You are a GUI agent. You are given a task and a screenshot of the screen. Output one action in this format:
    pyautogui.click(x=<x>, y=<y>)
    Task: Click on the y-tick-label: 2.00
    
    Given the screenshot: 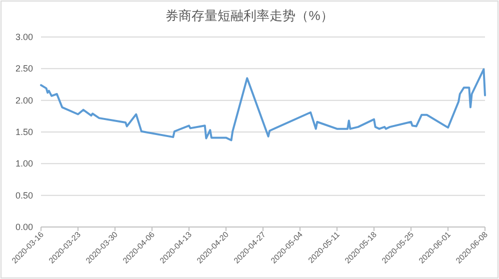 What is the action you would take?
    pyautogui.click(x=24, y=100)
    